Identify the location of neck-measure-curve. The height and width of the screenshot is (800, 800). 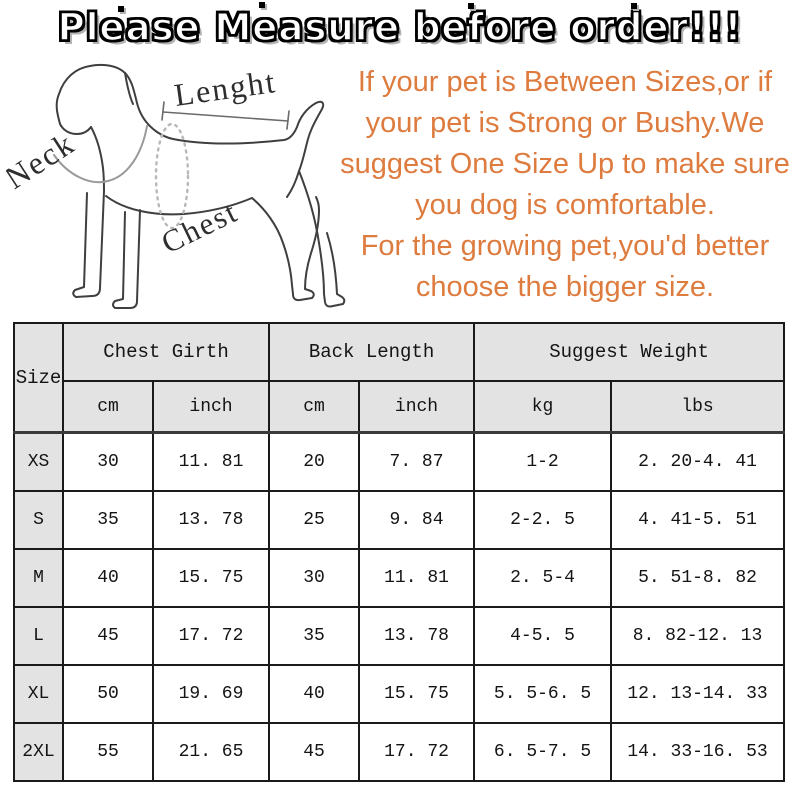
(100, 154).